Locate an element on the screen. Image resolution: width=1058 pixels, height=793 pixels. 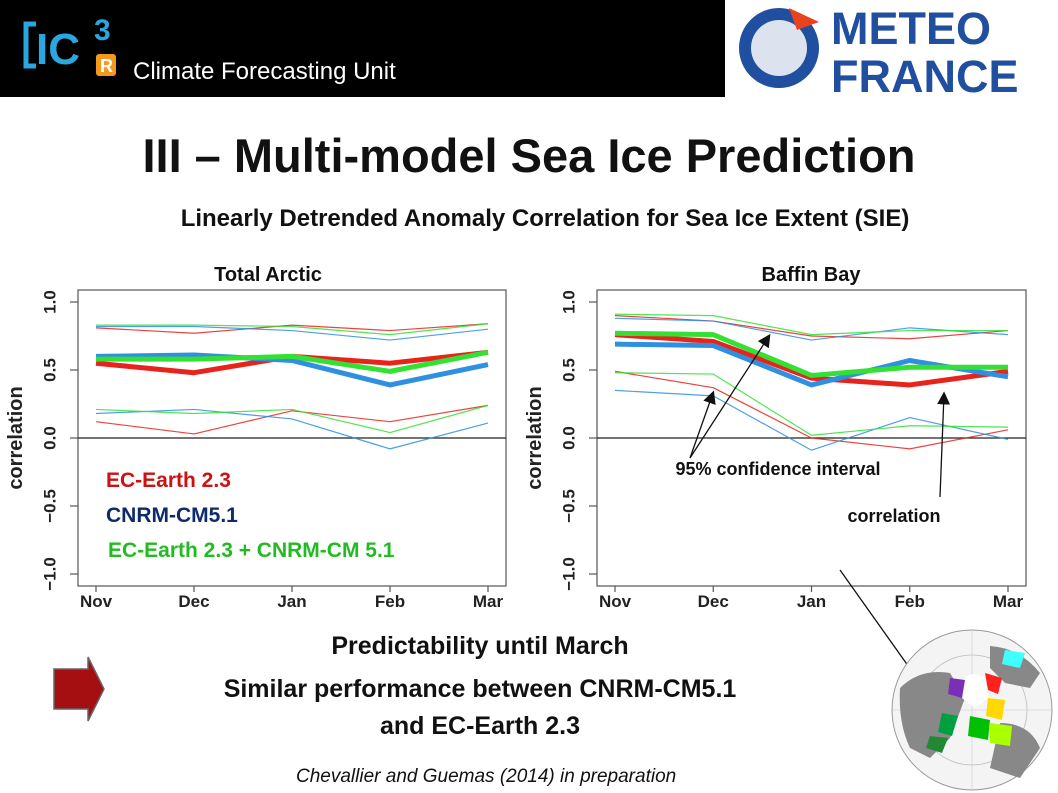
svg-text: IC is located at coordinates (58, 49).